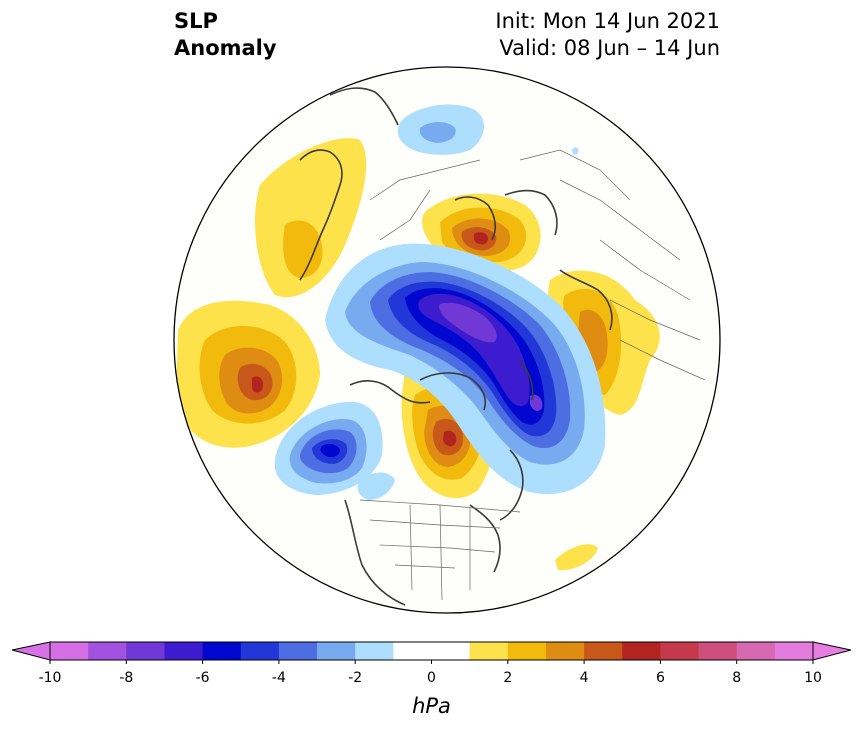  What do you see at coordinates (431, 678) in the screenshot?
I see `colorbar-tick-label: 0` at bounding box center [431, 678].